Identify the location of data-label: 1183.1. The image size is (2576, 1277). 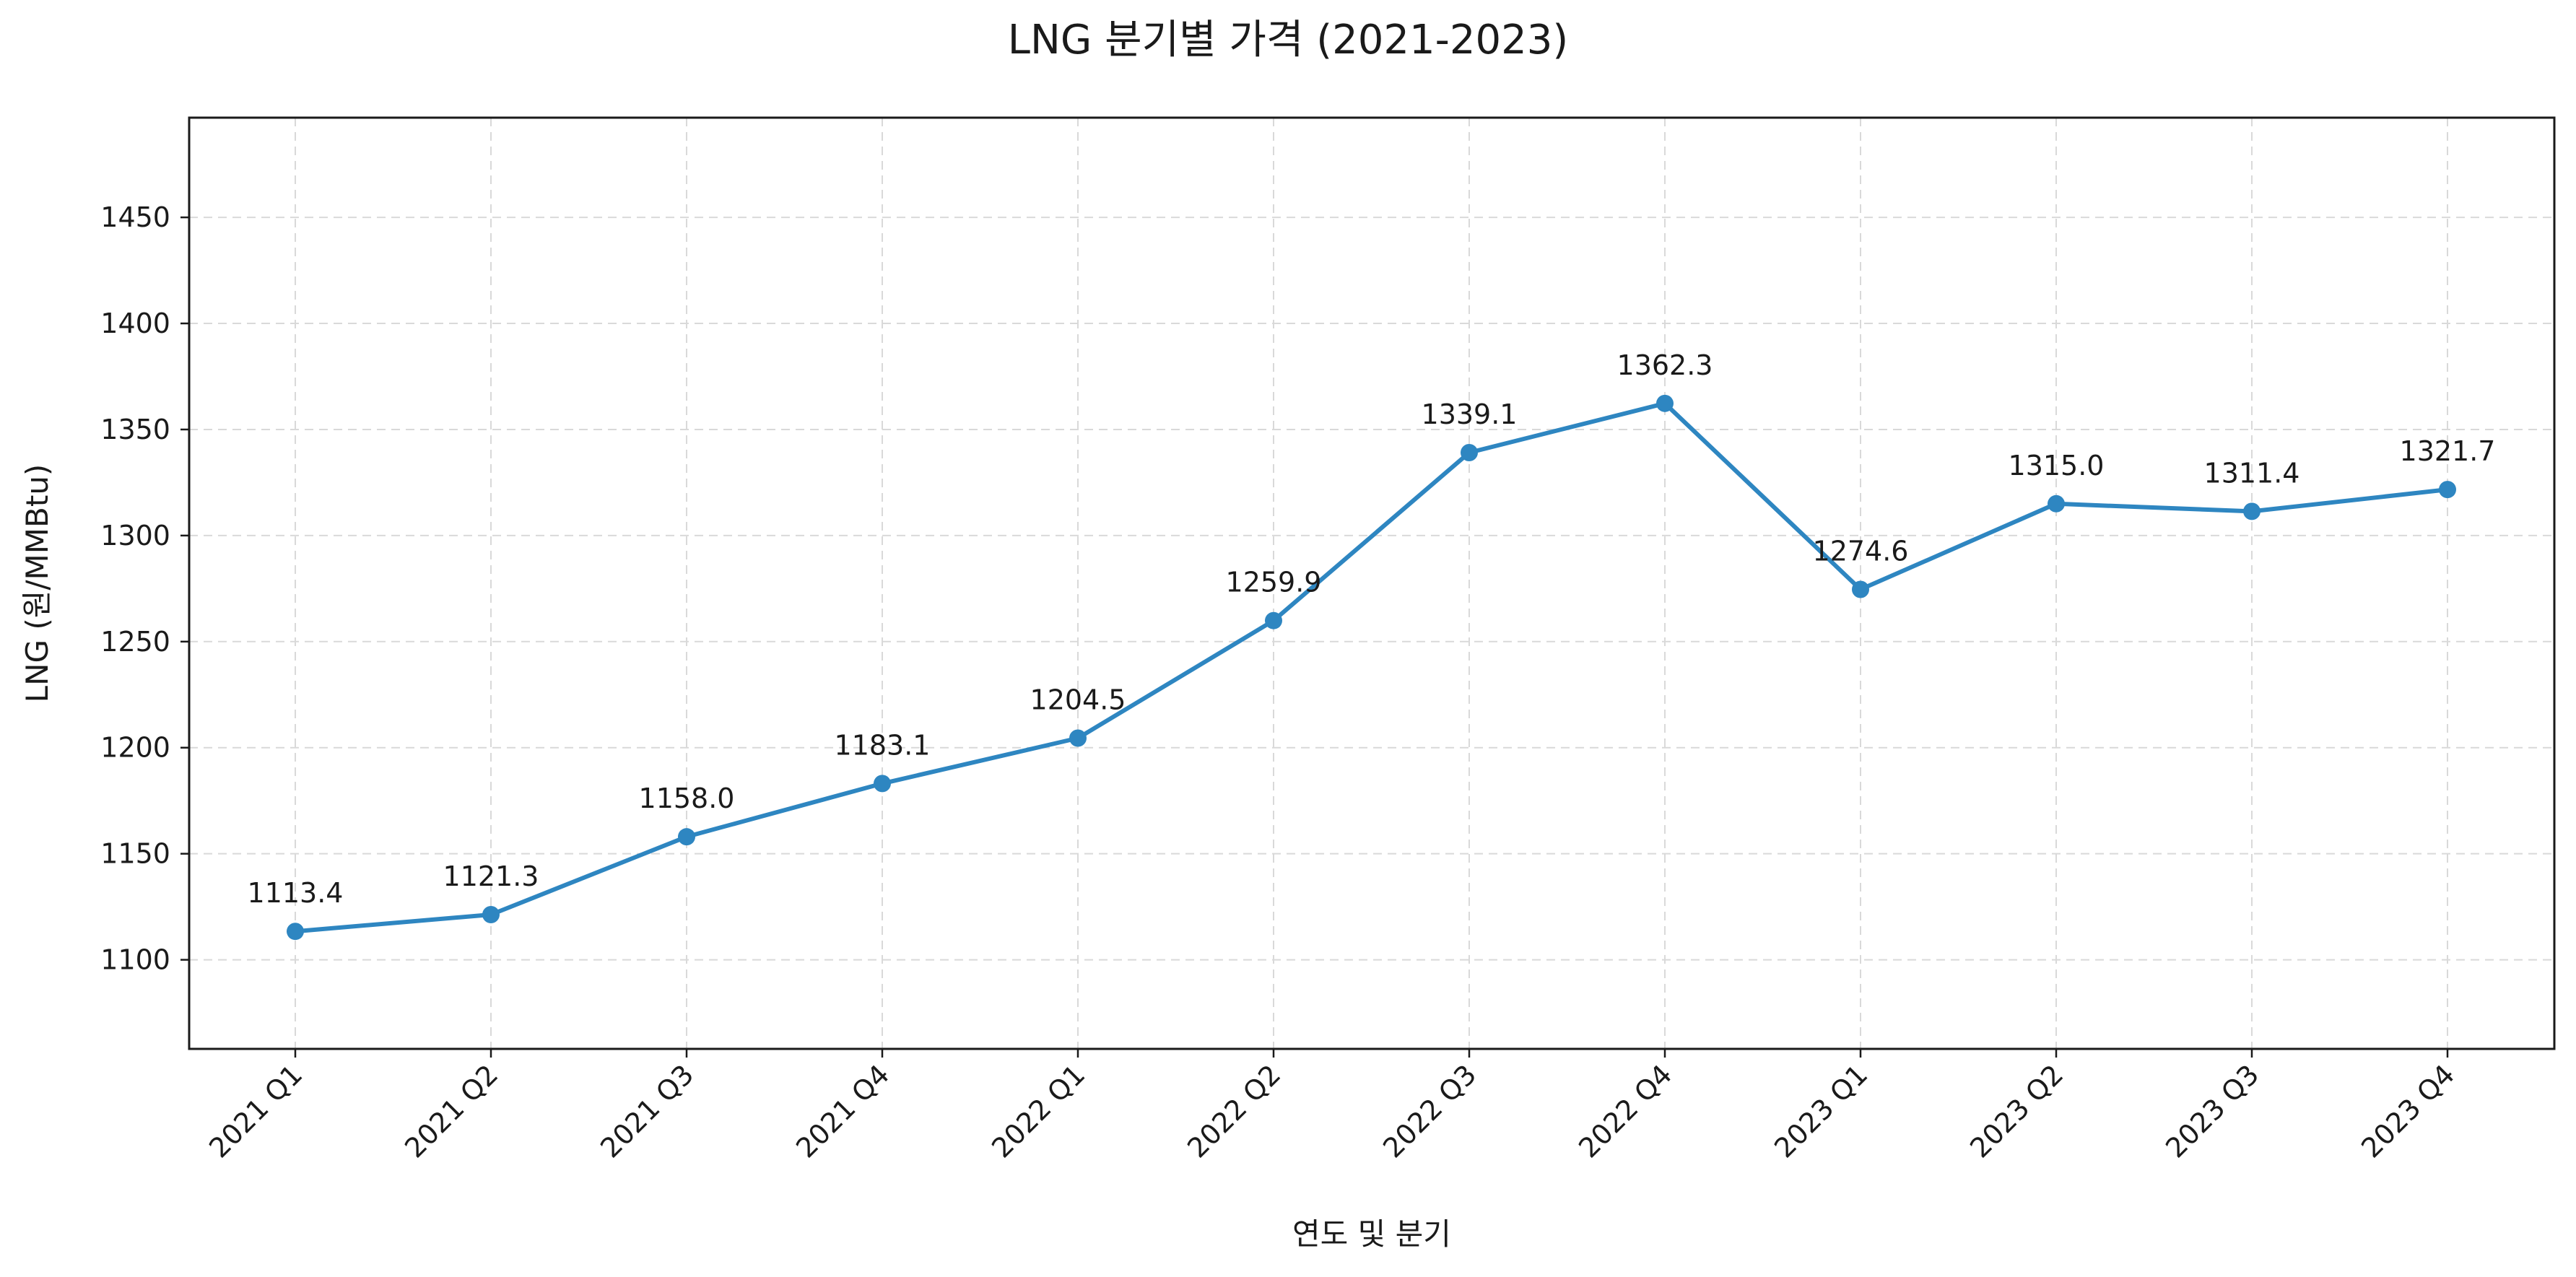
(883, 745).